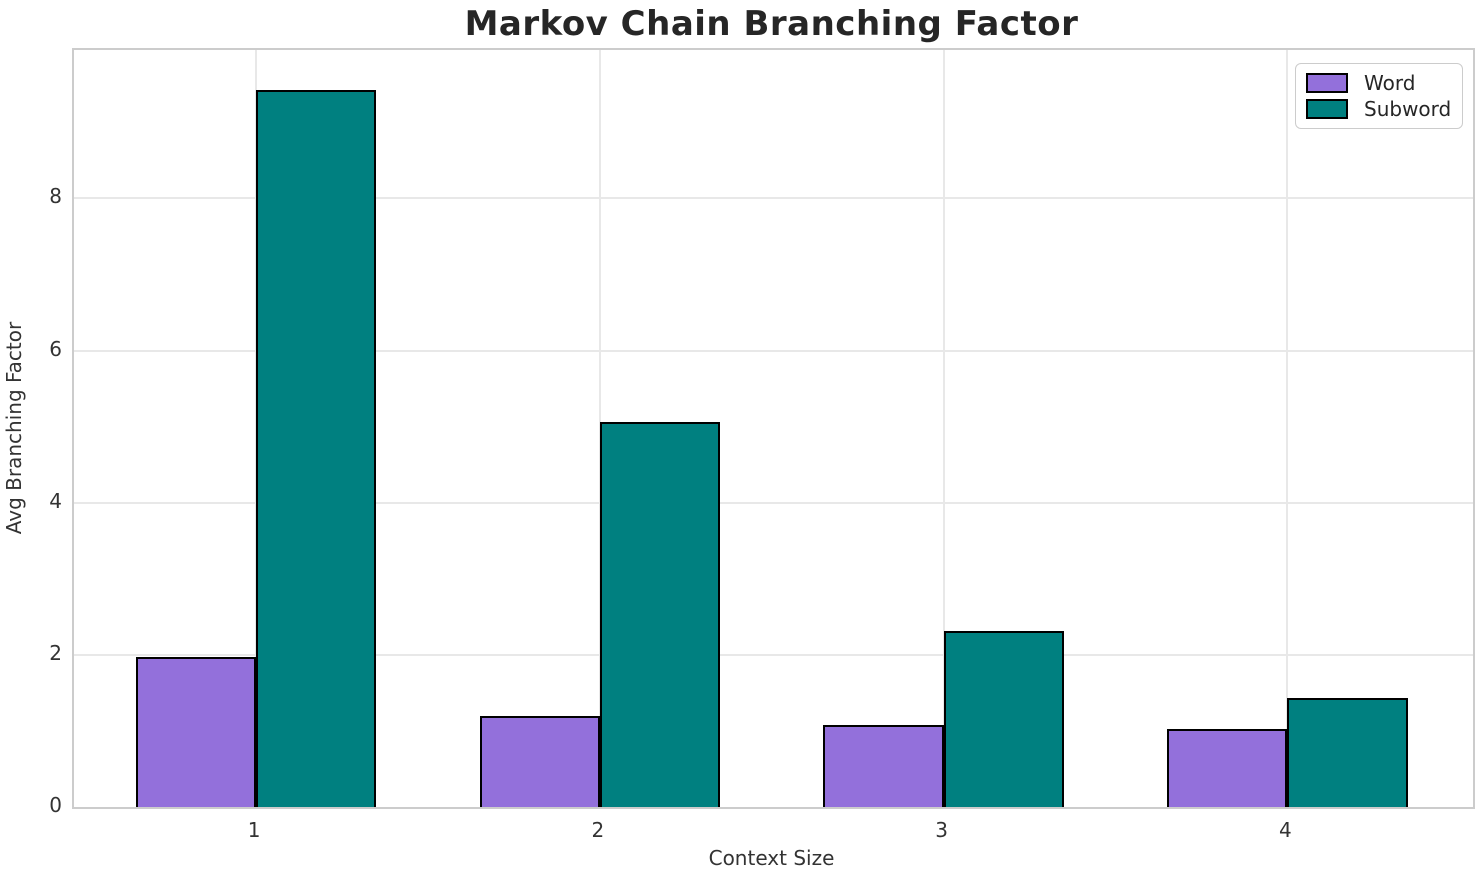 This screenshot has height=885, width=1484. I want to click on y-tick-label: 2, so click(55, 652).